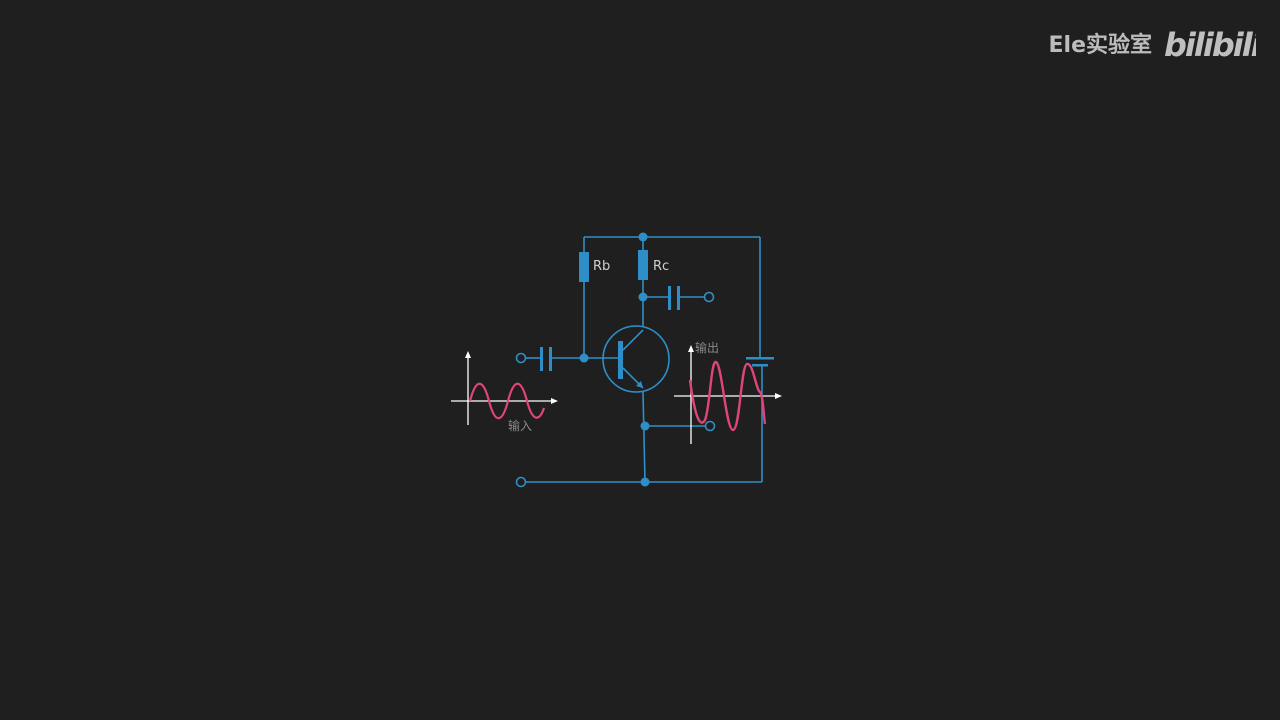  Describe the element at coordinates (678, 298) in the screenshot. I see `output-capacitor-plate-right` at that location.